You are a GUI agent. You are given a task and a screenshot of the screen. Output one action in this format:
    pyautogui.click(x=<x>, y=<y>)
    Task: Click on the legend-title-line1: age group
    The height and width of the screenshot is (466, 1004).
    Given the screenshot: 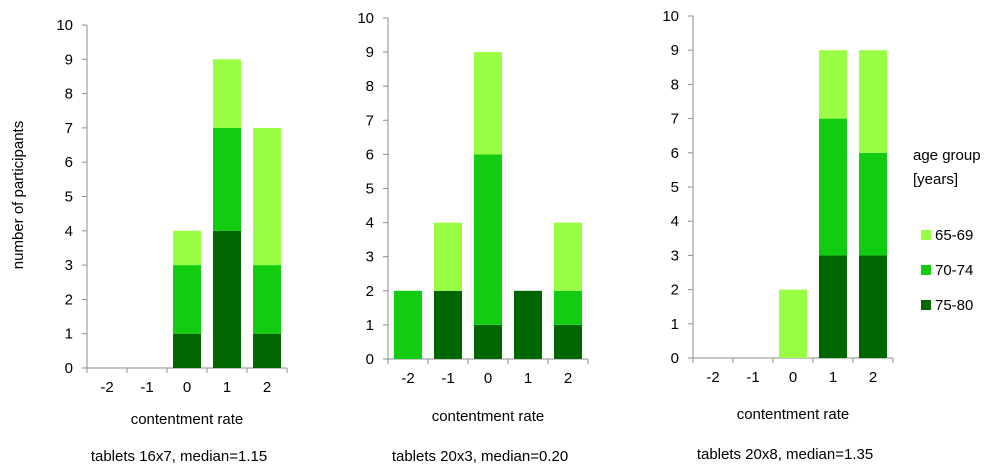 What is the action you would take?
    pyautogui.click(x=947, y=155)
    